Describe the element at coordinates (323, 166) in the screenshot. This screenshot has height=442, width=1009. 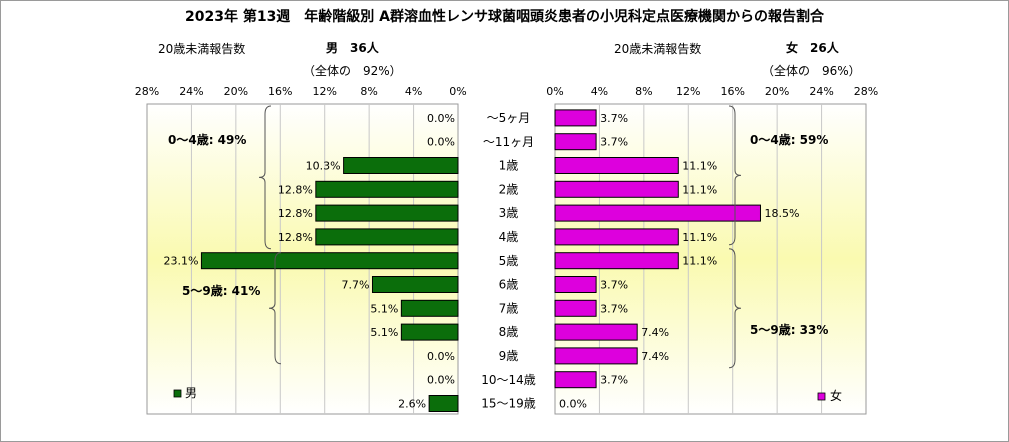
I see `male-data-label: 10.3%` at that location.